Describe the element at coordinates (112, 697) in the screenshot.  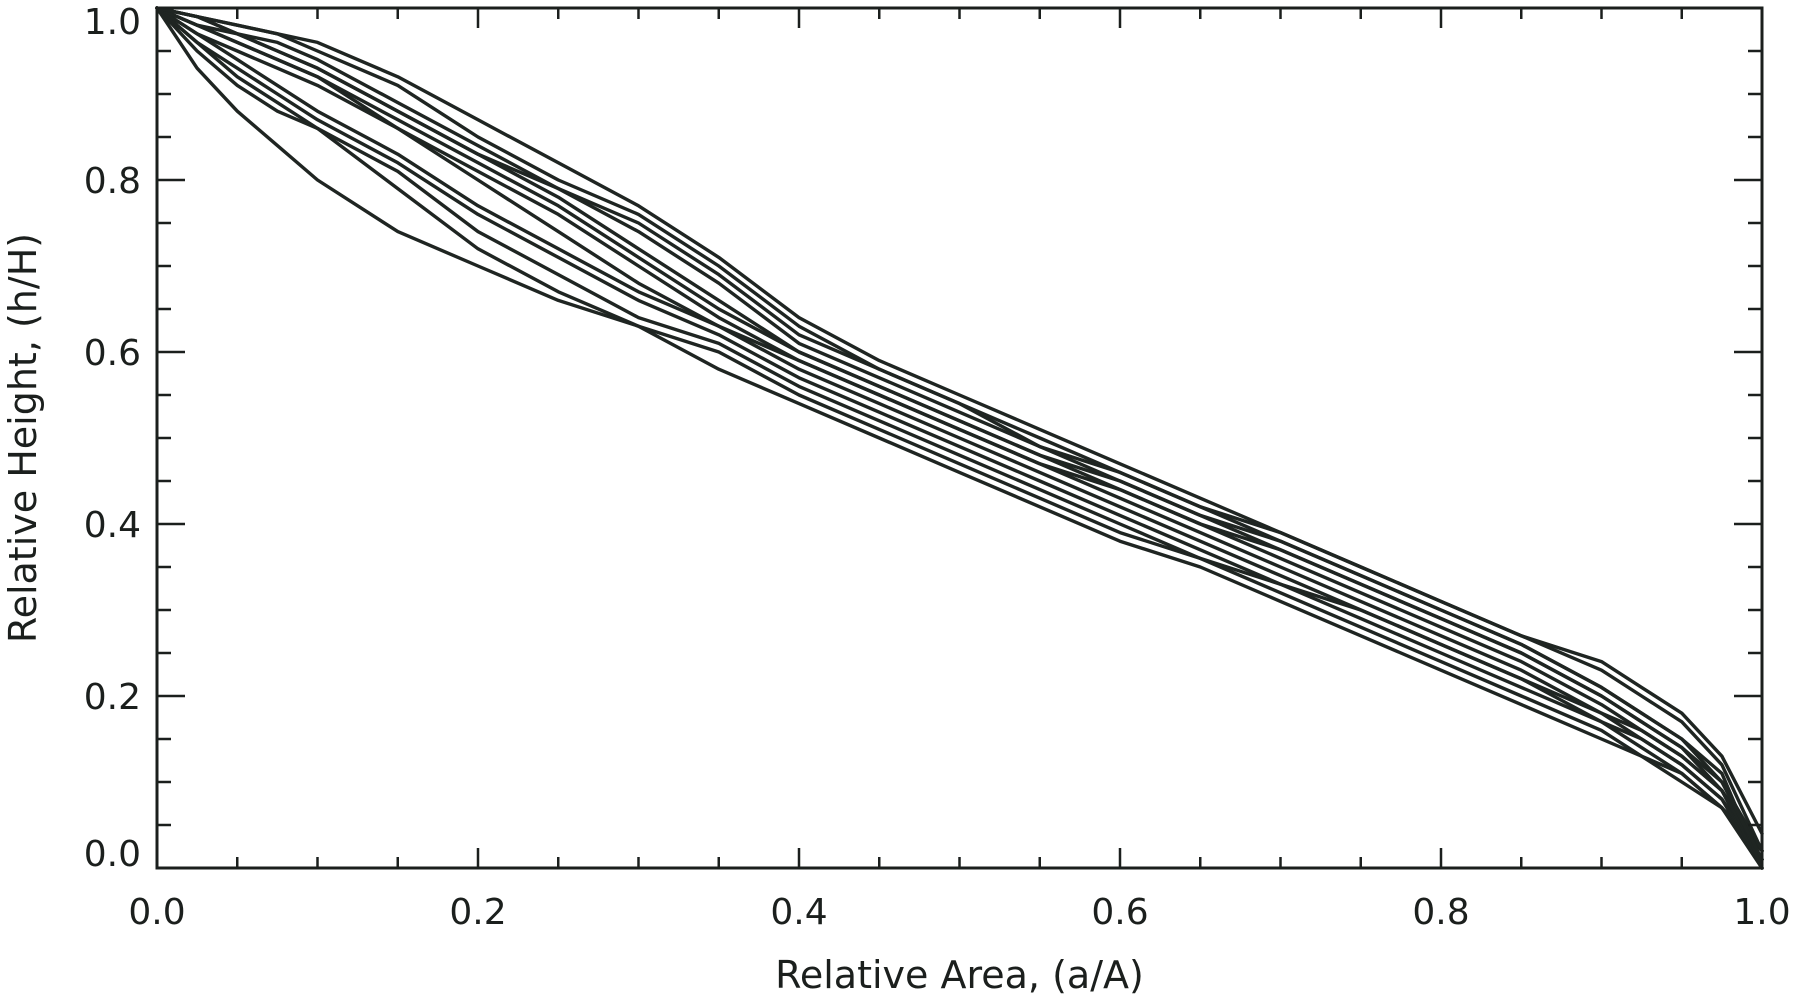
I see `y-tick-label: 0.2` at that location.